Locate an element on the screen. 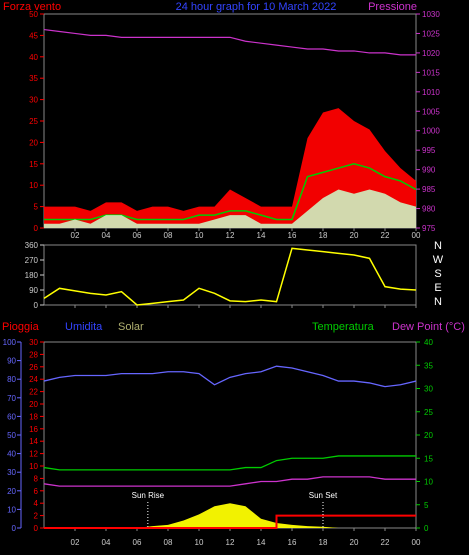 The height and width of the screenshot is (555, 469). humidity-tick-label: 10 is located at coordinates (11, 509).